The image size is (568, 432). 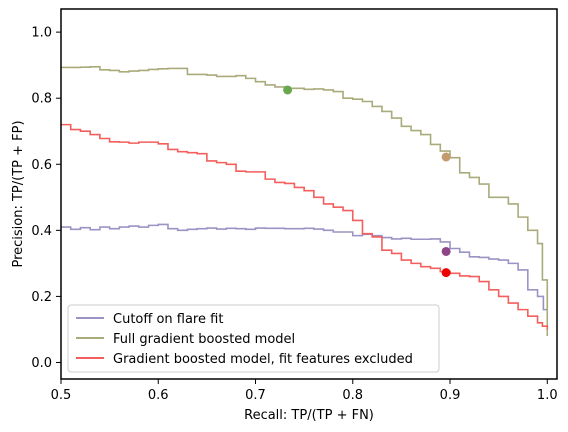 What do you see at coordinates (367, 181) in the screenshot?
I see `plot-markers` at bounding box center [367, 181].